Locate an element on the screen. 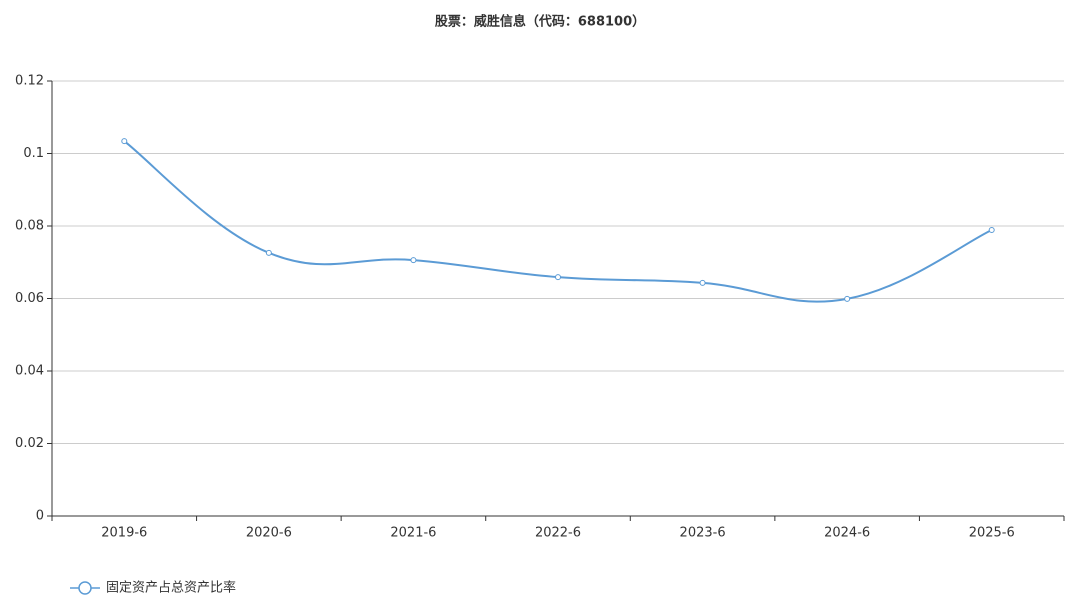 The height and width of the screenshot is (597, 1080). y-tick-label: 0.1 is located at coordinates (33, 153).